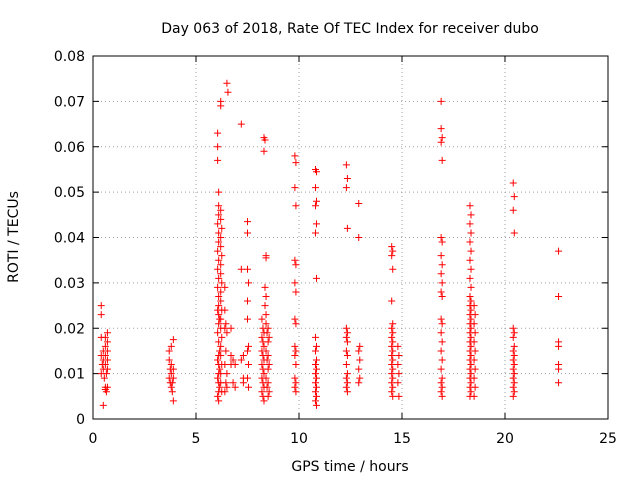  What do you see at coordinates (14, 237) in the screenshot?
I see `y-axis-label: ROTI / TECUs` at bounding box center [14, 237].